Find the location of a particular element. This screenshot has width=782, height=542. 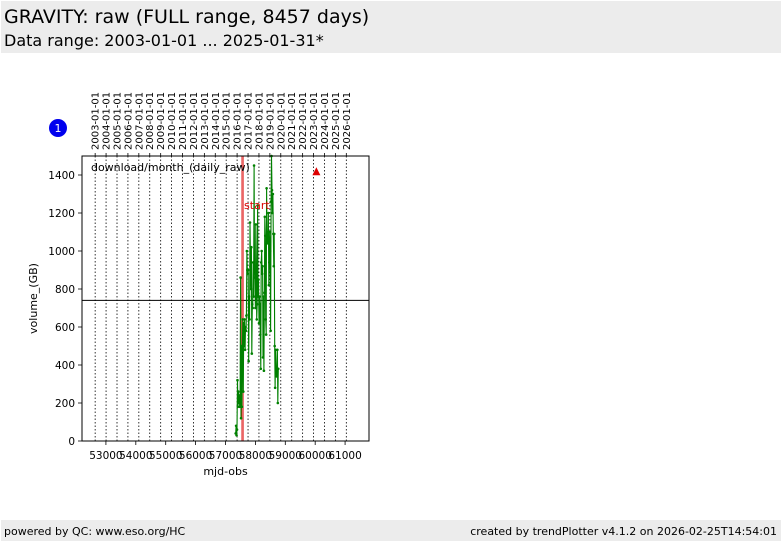

top-date-label: 2010-01-01 is located at coordinates (172, 121).